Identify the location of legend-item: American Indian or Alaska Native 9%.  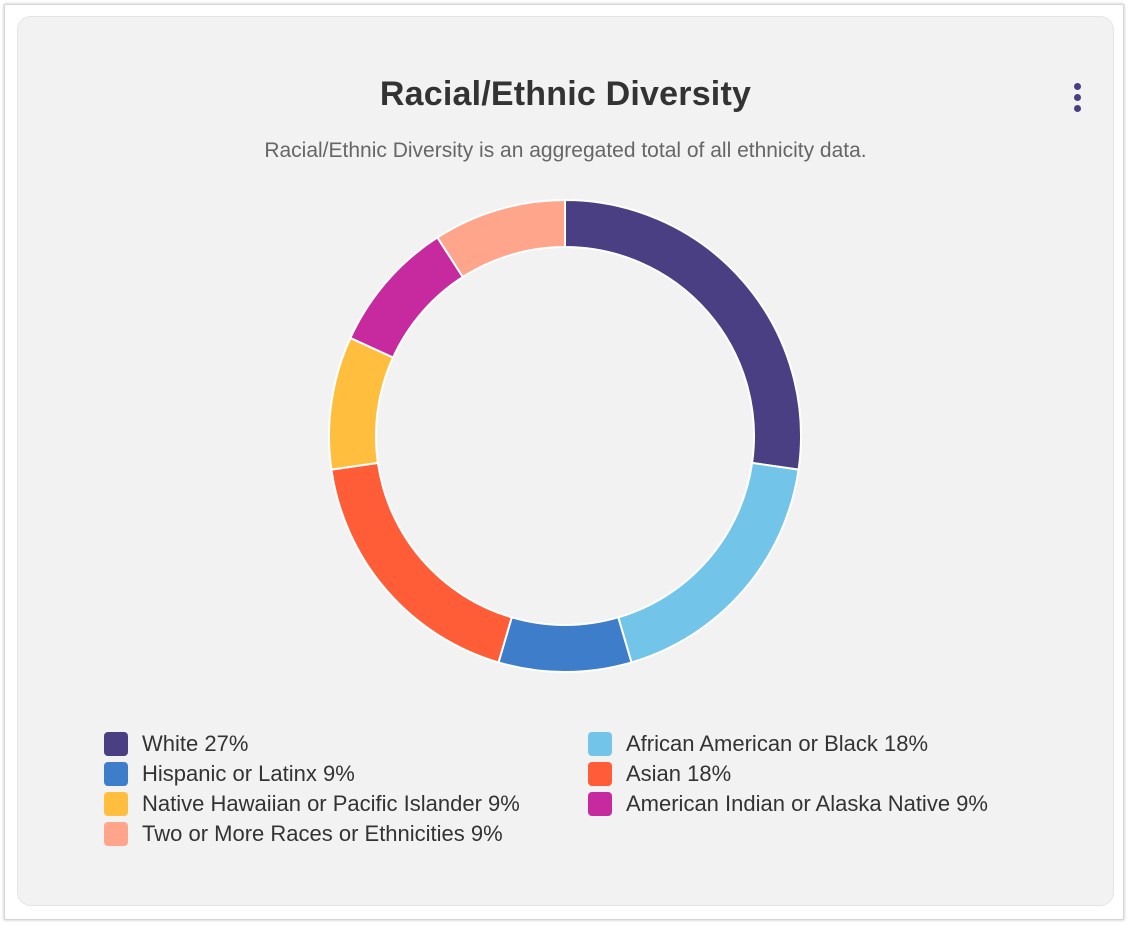
(788, 804).